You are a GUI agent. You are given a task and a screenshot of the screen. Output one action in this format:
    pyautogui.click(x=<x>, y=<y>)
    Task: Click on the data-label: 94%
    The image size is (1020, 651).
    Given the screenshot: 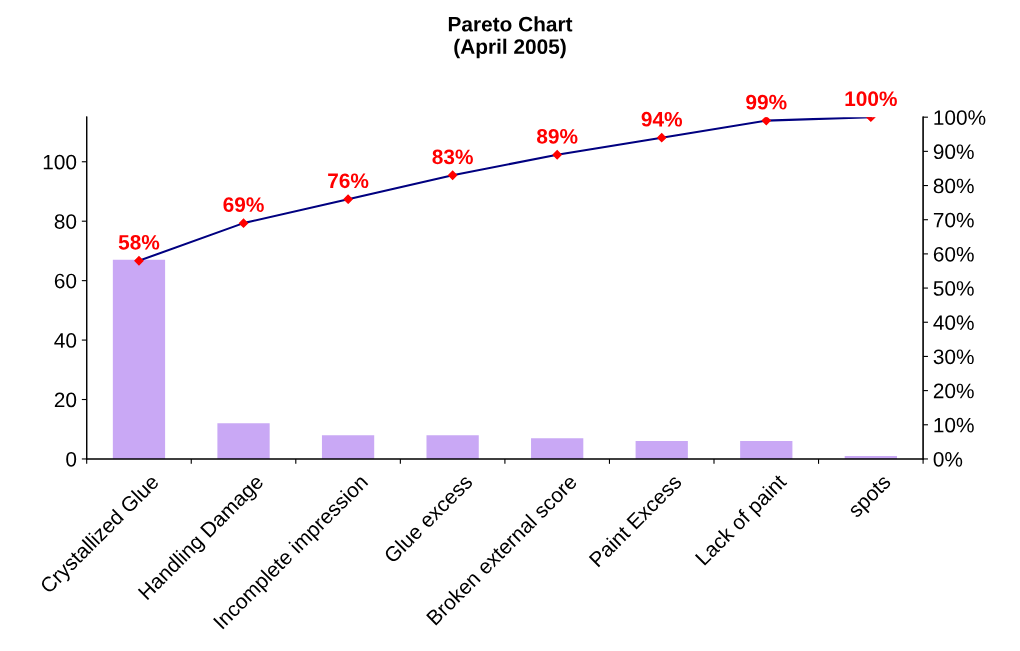 What is the action you would take?
    pyautogui.click(x=662, y=119)
    